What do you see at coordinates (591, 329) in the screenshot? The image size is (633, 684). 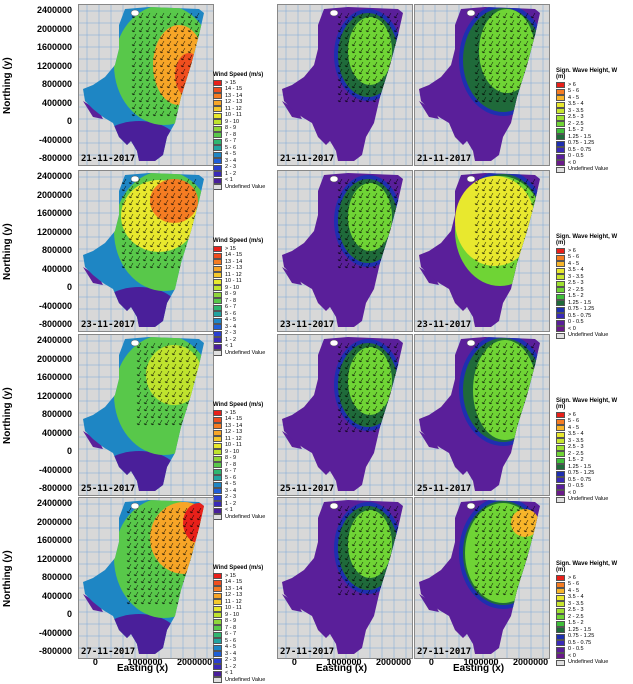 I see `legend-item: < 0` at bounding box center [591, 329].